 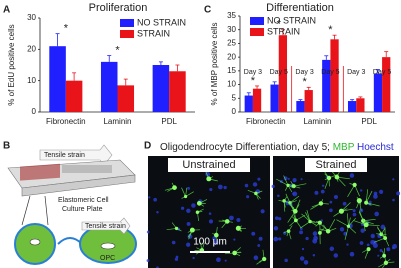 What do you see at coordinates (11, 64) in the screenshot?
I see `y-axis-label: % of EdU positive cells` at bounding box center [11, 64].